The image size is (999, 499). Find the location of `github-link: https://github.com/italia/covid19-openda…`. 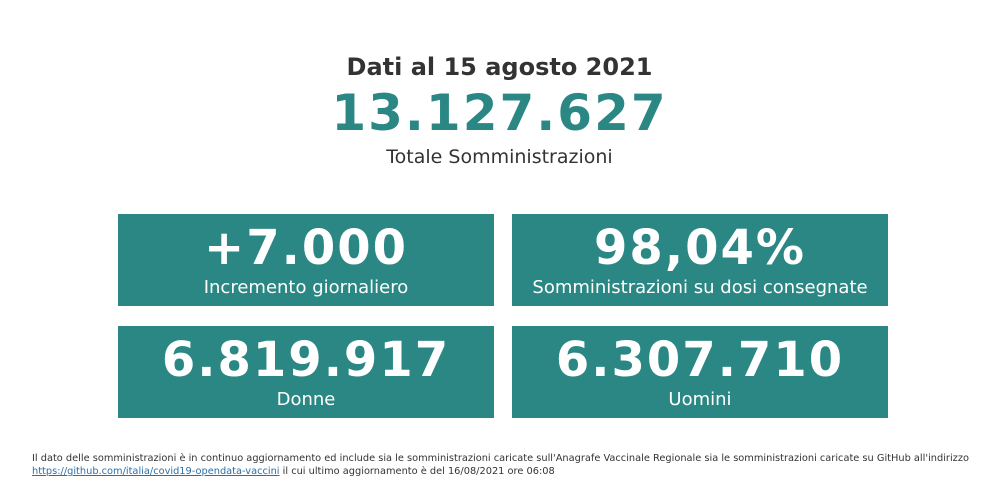

github-link: https://github.com/italia/covid19-openda… is located at coordinates (156, 471).